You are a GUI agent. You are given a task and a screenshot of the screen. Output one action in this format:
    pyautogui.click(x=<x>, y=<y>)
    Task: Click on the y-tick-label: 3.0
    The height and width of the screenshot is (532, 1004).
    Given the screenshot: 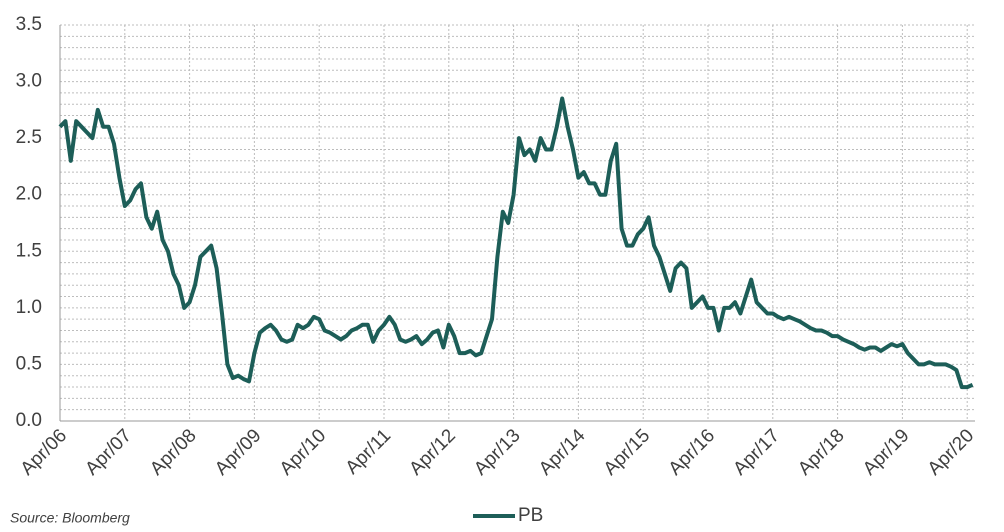 What is the action you would take?
    pyautogui.click(x=29, y=81)
    